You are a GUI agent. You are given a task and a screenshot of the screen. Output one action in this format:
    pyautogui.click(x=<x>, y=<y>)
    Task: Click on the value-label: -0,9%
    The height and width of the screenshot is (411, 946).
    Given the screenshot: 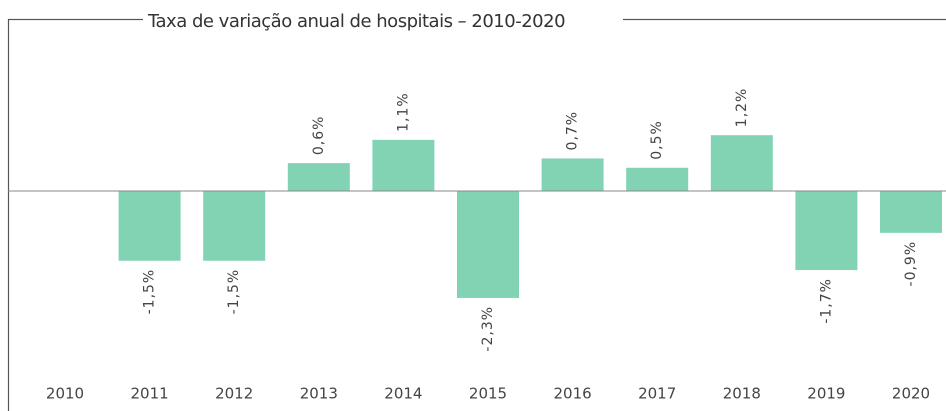 What is the action you would take?
    pyautogui.click(x=911, y=264)
    